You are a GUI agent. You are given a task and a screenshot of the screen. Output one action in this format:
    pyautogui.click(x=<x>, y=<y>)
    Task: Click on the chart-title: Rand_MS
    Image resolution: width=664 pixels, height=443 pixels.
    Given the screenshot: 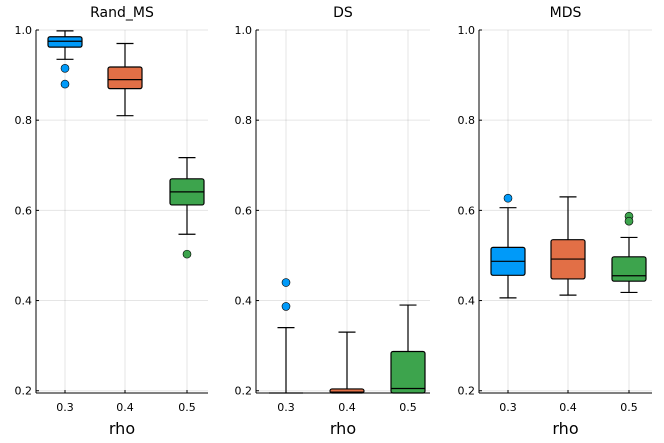 What is the action you would take?
    pyautogui.click(x=122, y=13)
    